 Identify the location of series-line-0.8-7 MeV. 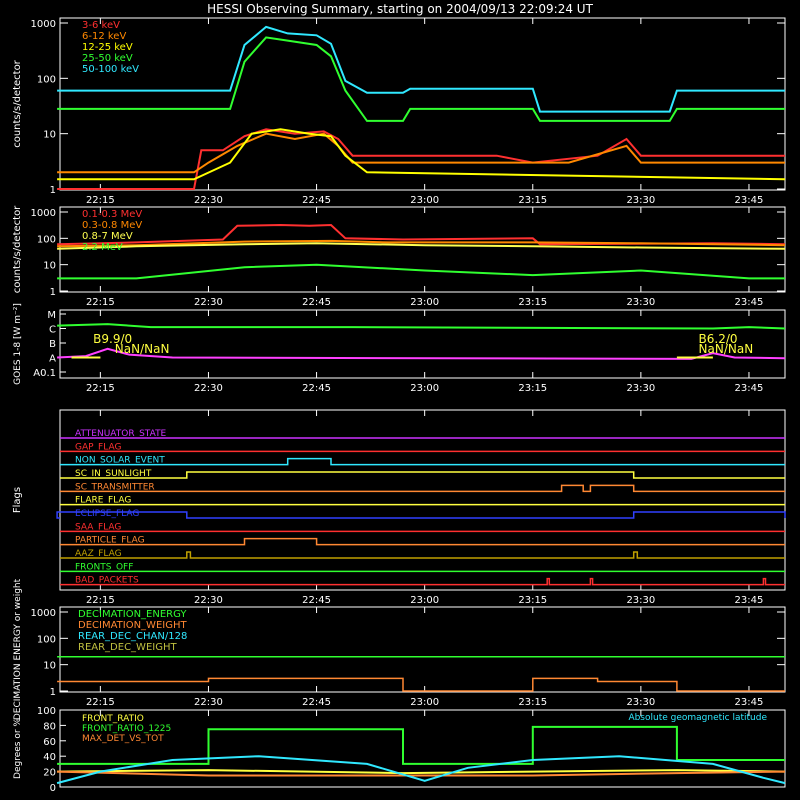
(421, 246).